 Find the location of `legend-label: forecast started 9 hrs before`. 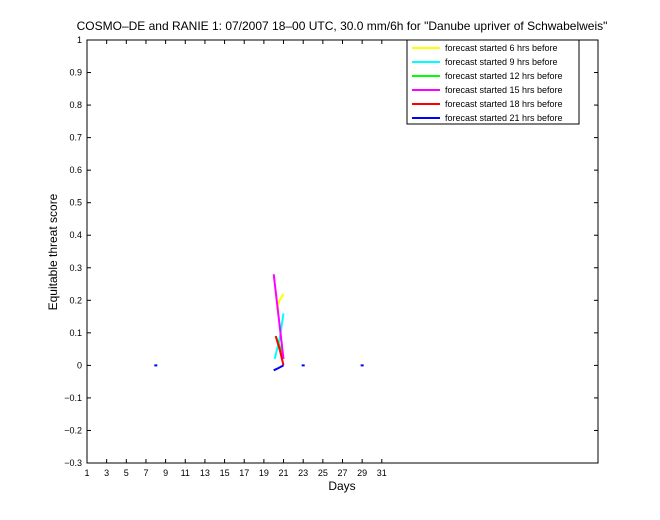

legend-label: forecast started 9 hrs before is located at coordinates (501, 62).